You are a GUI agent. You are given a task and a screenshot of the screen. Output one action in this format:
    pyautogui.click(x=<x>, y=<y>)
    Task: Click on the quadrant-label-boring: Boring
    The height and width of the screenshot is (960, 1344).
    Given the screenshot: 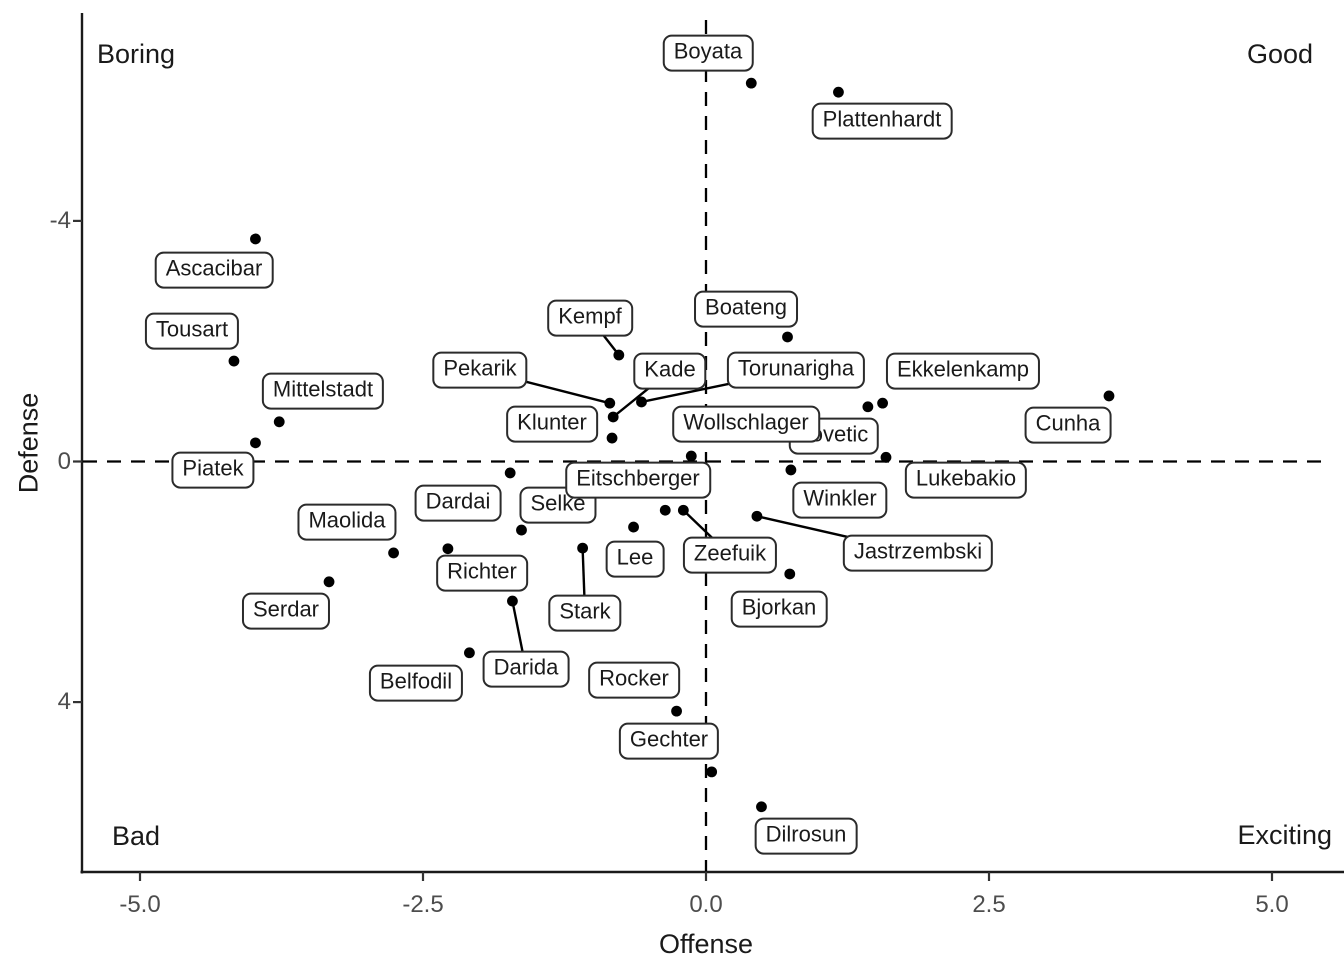 What is the action you would take?
    pyautogui.click(x=136, y=54)
    